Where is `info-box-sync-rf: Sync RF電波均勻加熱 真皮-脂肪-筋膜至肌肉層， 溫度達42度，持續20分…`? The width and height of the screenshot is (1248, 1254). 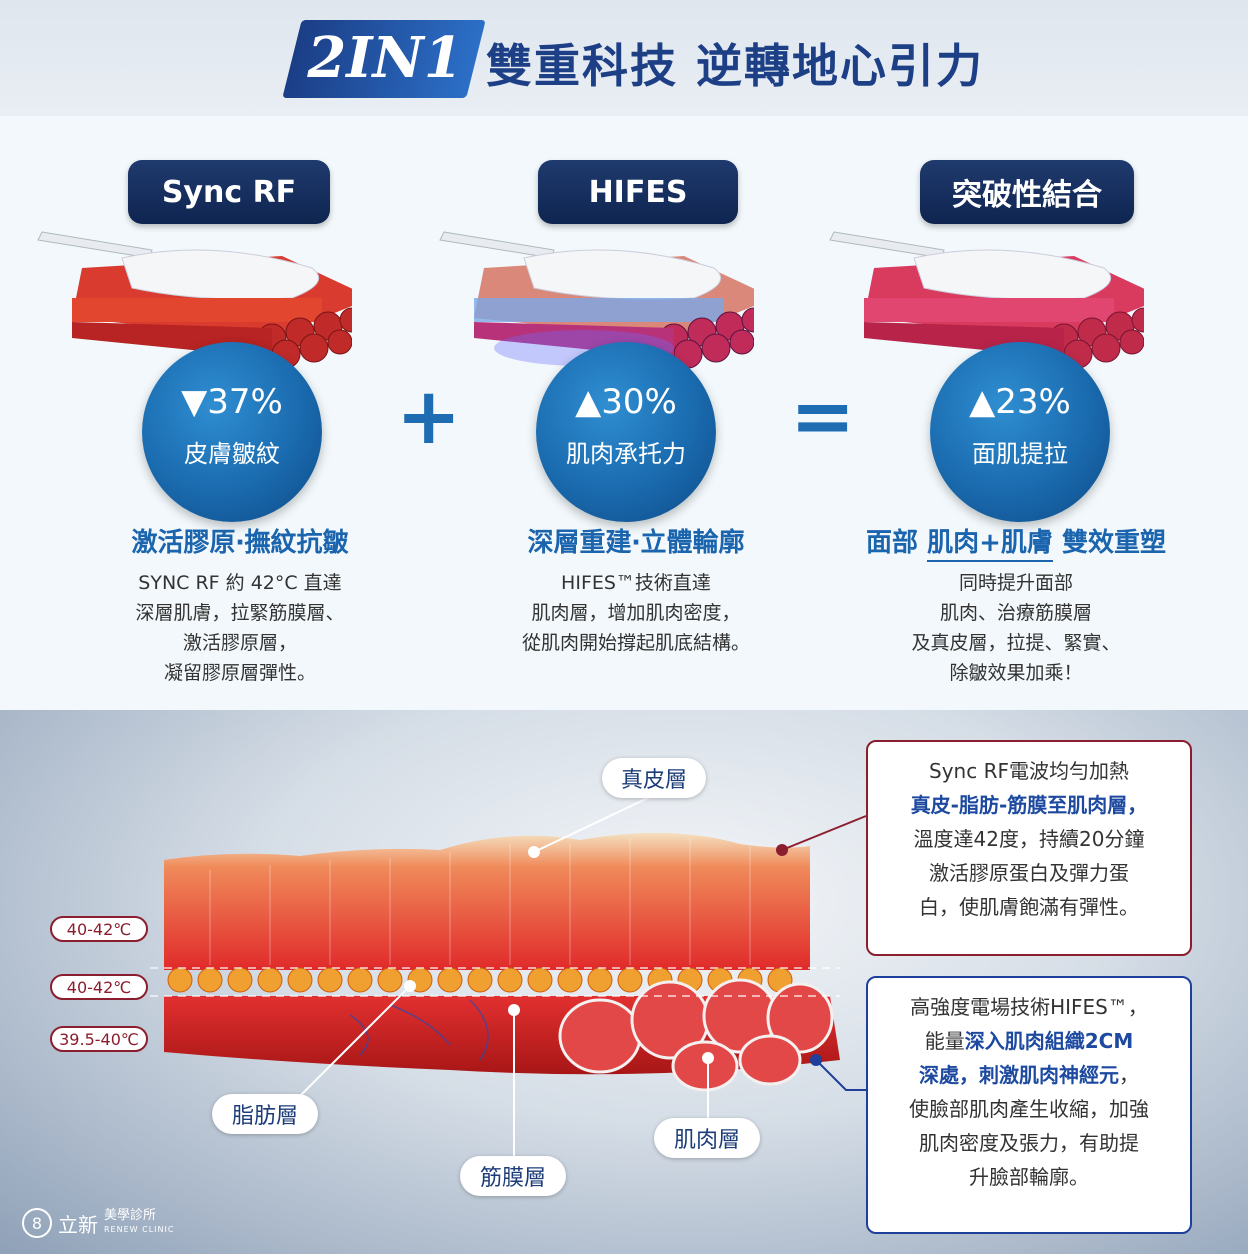 info-box-sync-rf: Sync RF電波均勻加熱 真皮-脂肪-筋膜至肌肉層， 溫度達42度，持續20分… is located at coordinates (1029, 848).